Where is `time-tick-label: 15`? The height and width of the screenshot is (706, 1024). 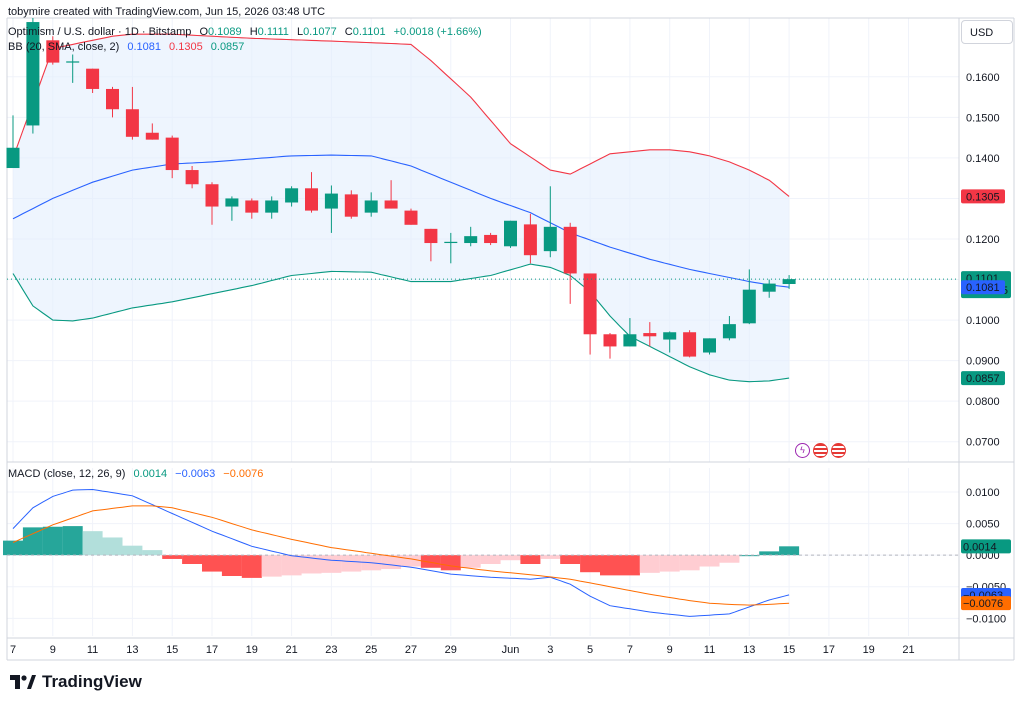
time-tick-label: 15 is located at coordinates (172, 650).